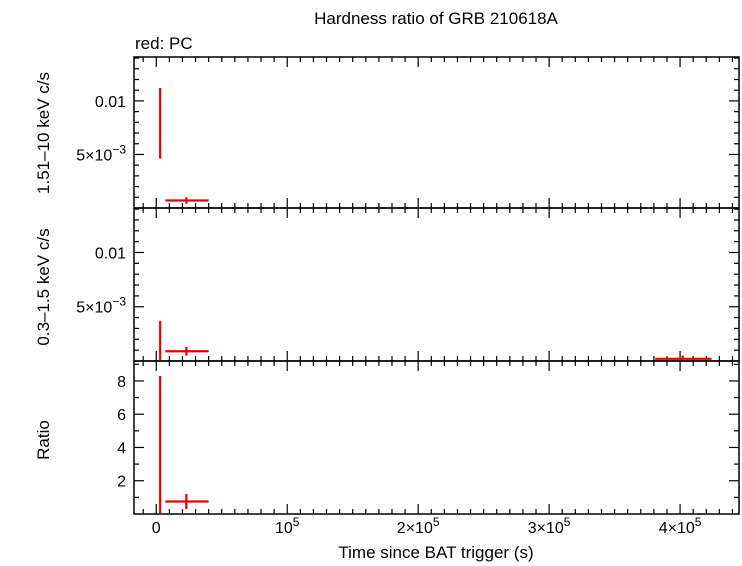 This screenshot has width=742, height=566. What do you see at coordinates (287, 526) in the screenshot?
I see `xtick-label: 105` at bounding box center [287, 526].